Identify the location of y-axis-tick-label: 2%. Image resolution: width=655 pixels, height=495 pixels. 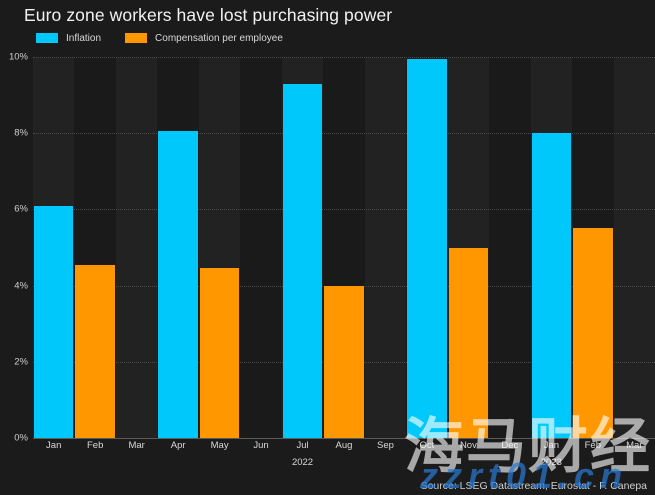
(21, 362).